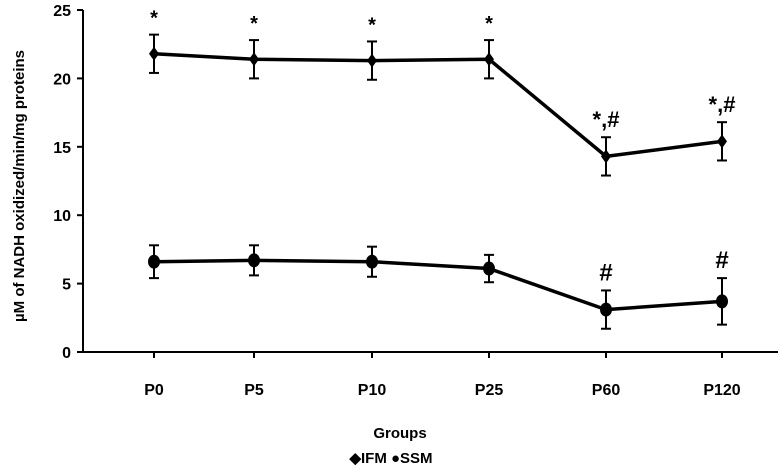 The height and width of the screenshot is (476, 780). What do you see at coordinates (62, 148) in the screenshot?
I see `y-tick-label: 15` at bounding box center [62, 148].